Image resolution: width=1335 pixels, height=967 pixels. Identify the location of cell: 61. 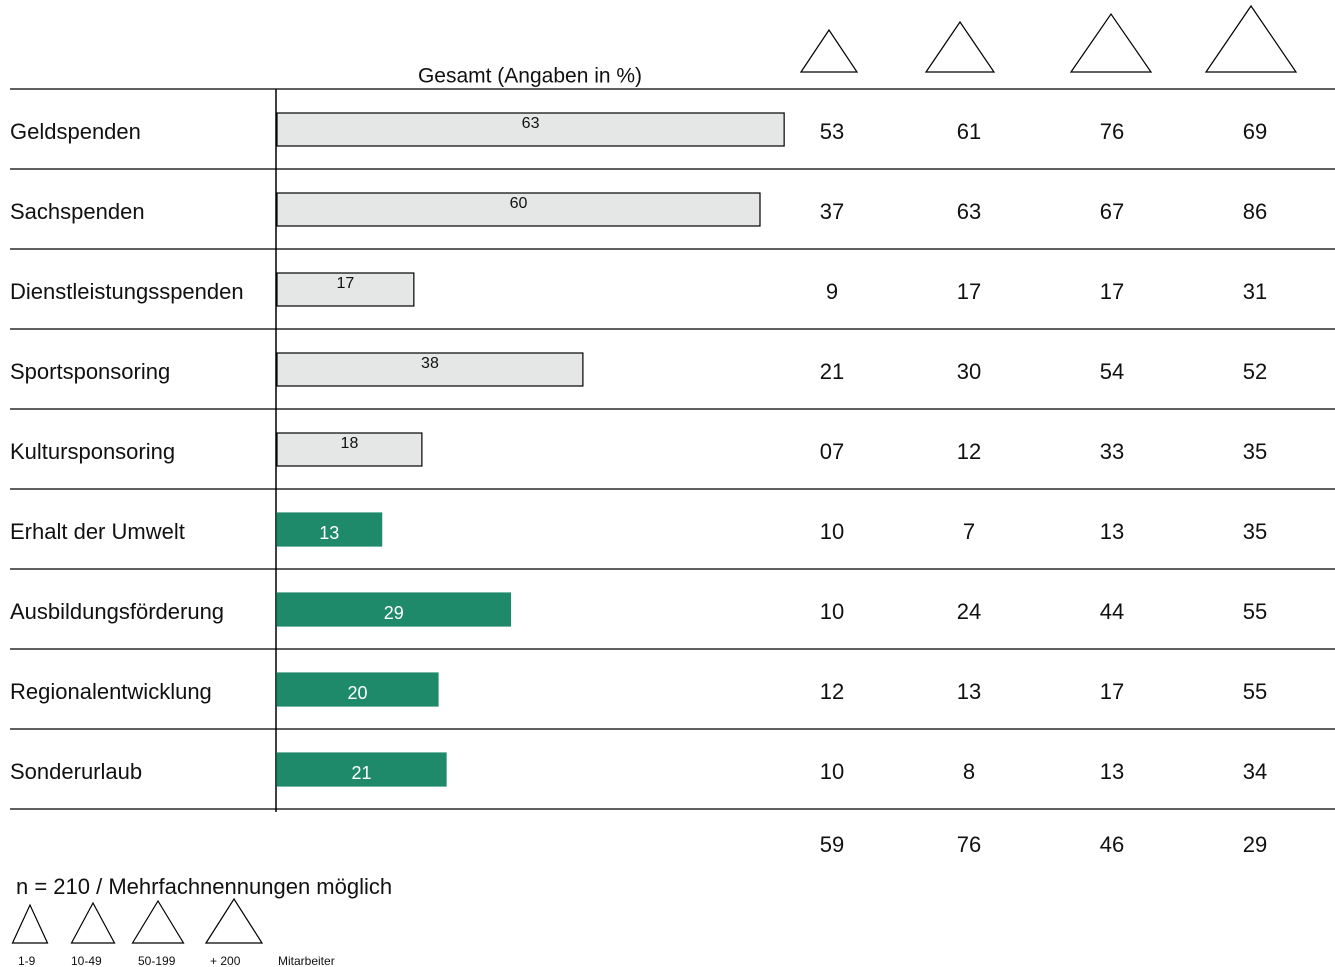
(969, 131).